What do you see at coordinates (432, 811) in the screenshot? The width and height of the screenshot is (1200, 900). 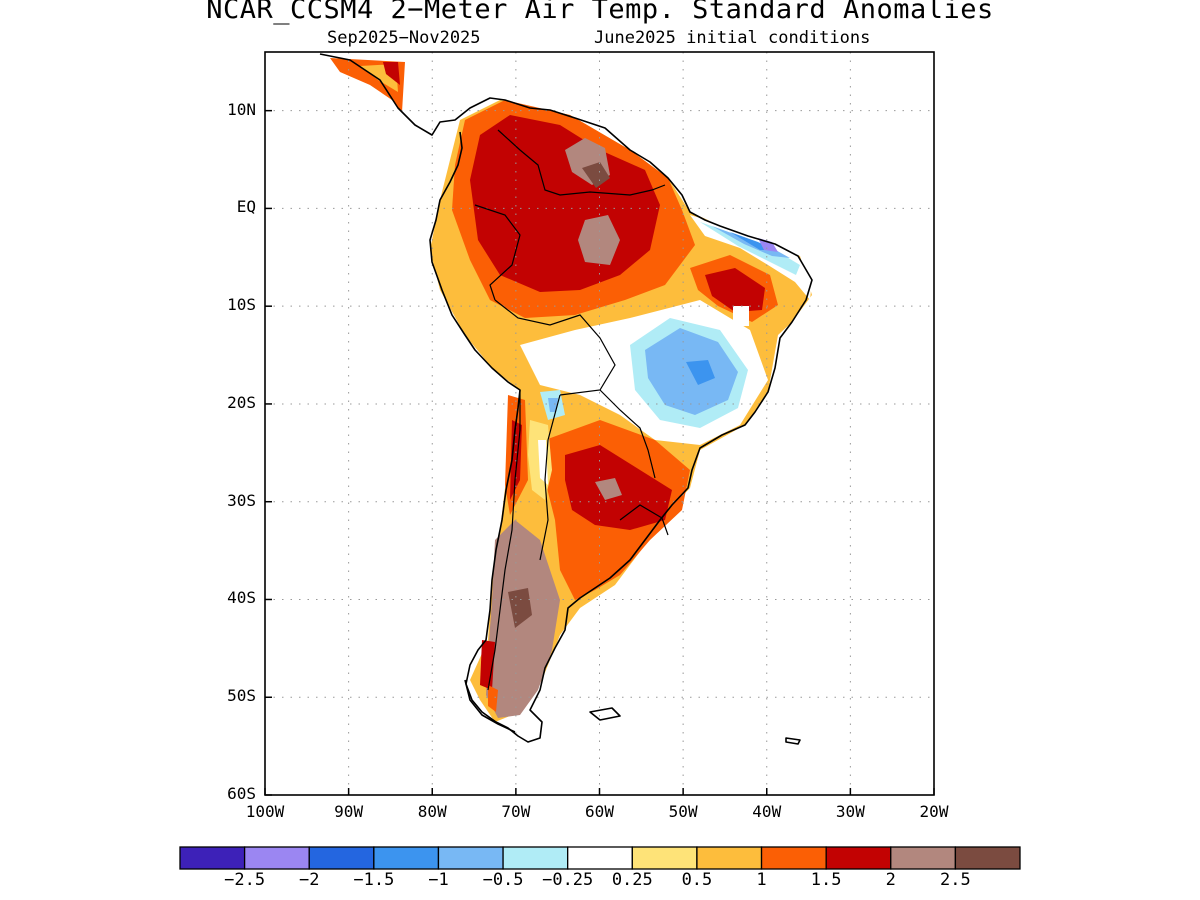 I see `lon-tick-label: 80W` at bounding box center [432, 811].